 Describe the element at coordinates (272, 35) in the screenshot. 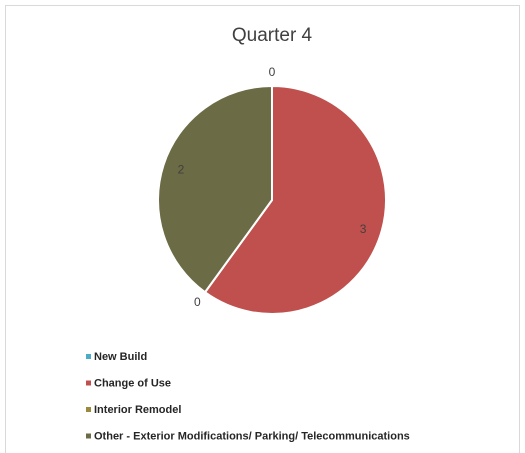

I see `chart-title: Quarter 4` at that location.